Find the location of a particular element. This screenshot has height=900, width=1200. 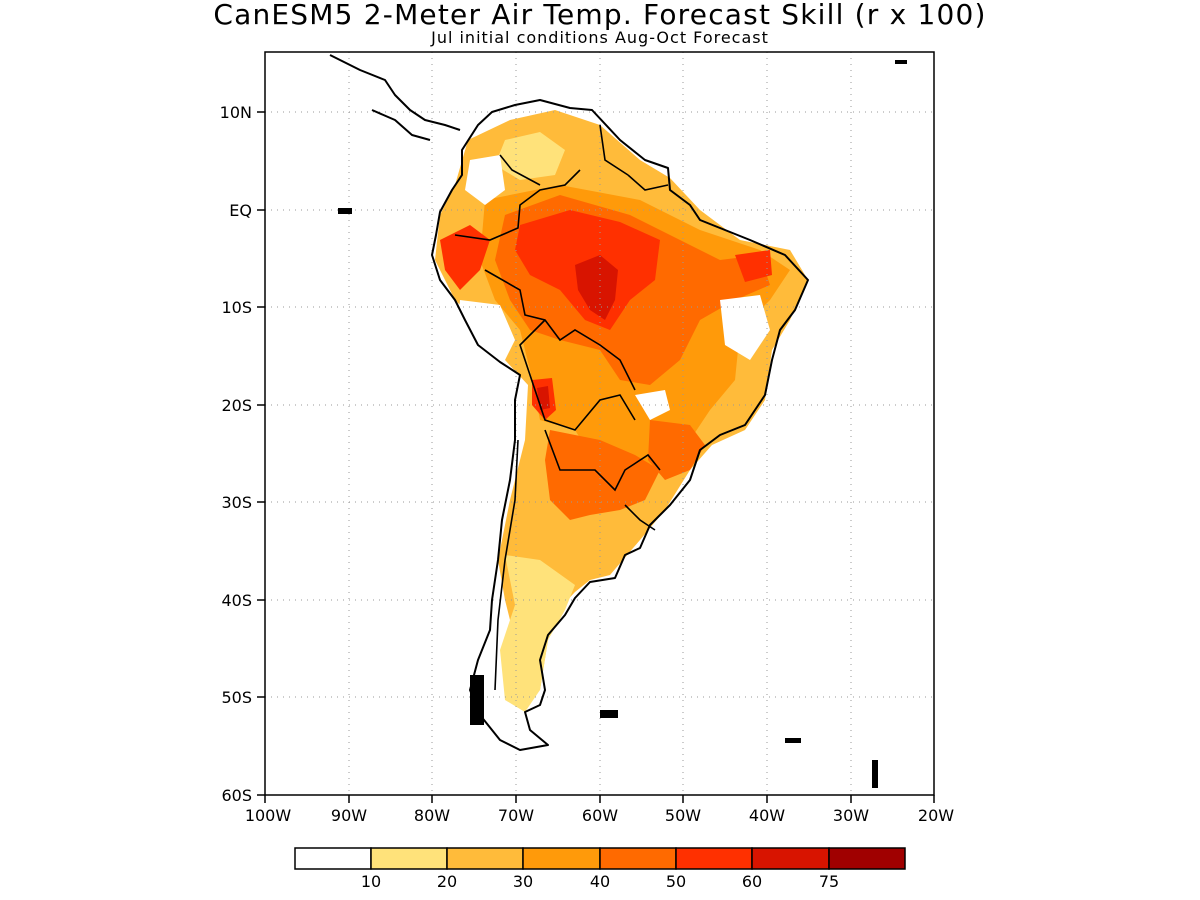

legend-label: 20 is located at coordinates (447, 881).